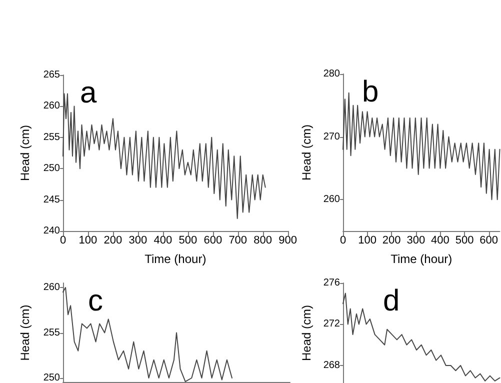 Image resolution: width=501 pixels, height=383 pixels. What do you see at coordinates (88, 93) in the screenshot?
I see `chart-title: a` at bounding box center [88, 93].